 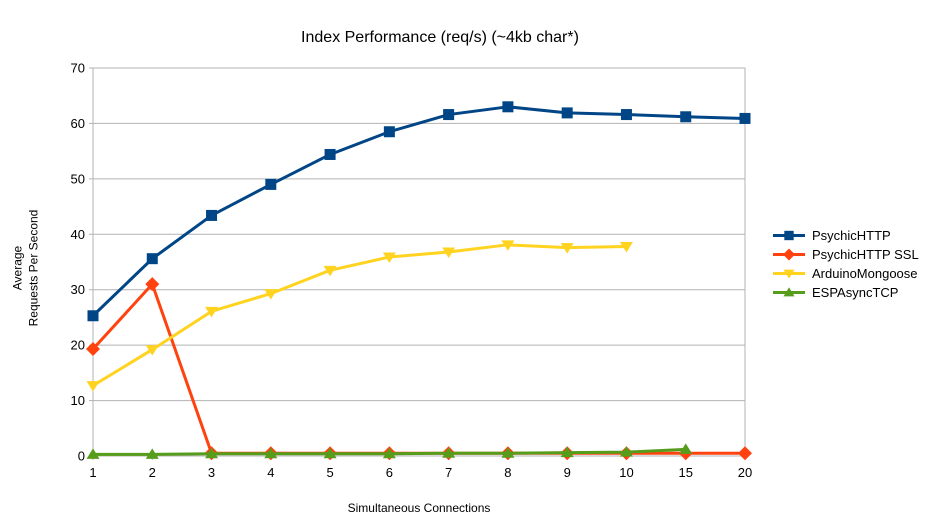 I want to click on series-espasynctcp, so click(x=389, y=451).